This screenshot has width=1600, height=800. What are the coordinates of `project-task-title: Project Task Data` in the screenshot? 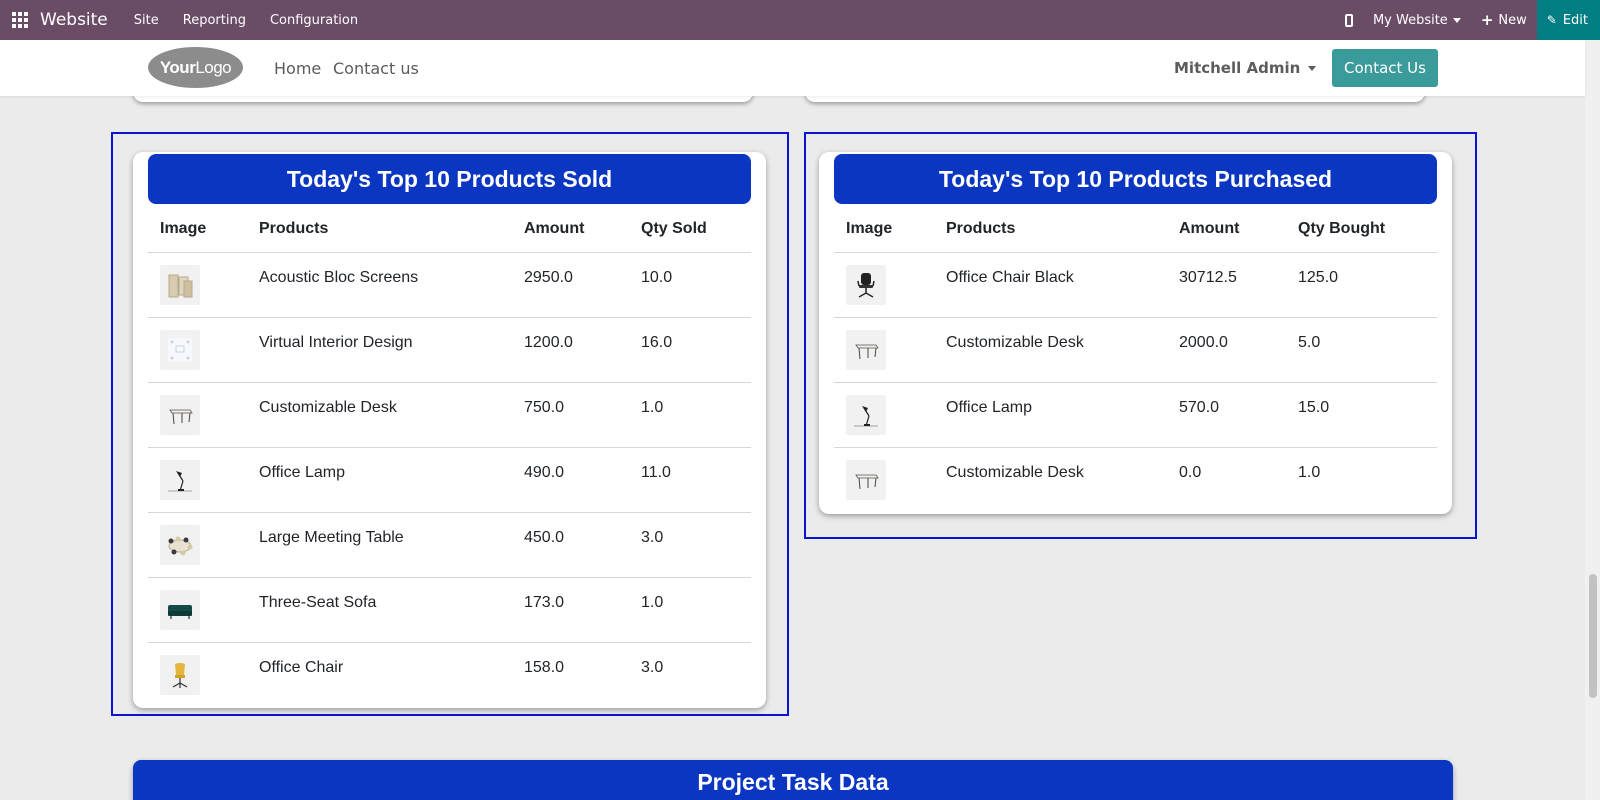 It's located at (793, 780).